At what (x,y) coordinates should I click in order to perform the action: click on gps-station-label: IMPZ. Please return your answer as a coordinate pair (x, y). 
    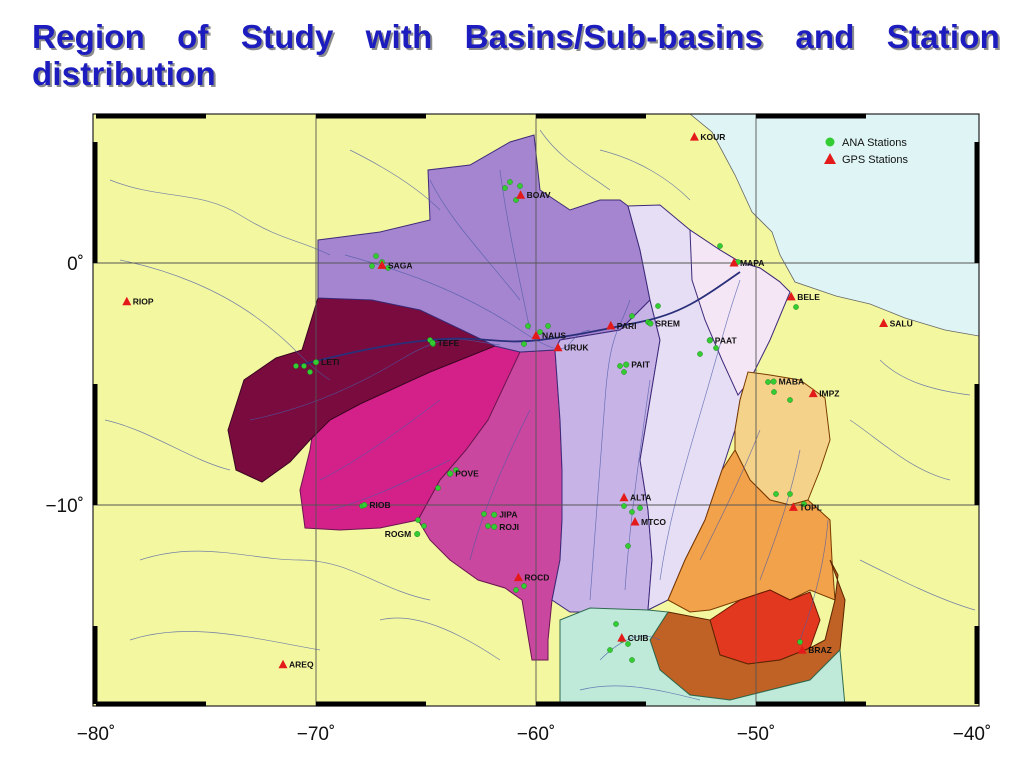
    Looking at the image, I should click on (829, 394).